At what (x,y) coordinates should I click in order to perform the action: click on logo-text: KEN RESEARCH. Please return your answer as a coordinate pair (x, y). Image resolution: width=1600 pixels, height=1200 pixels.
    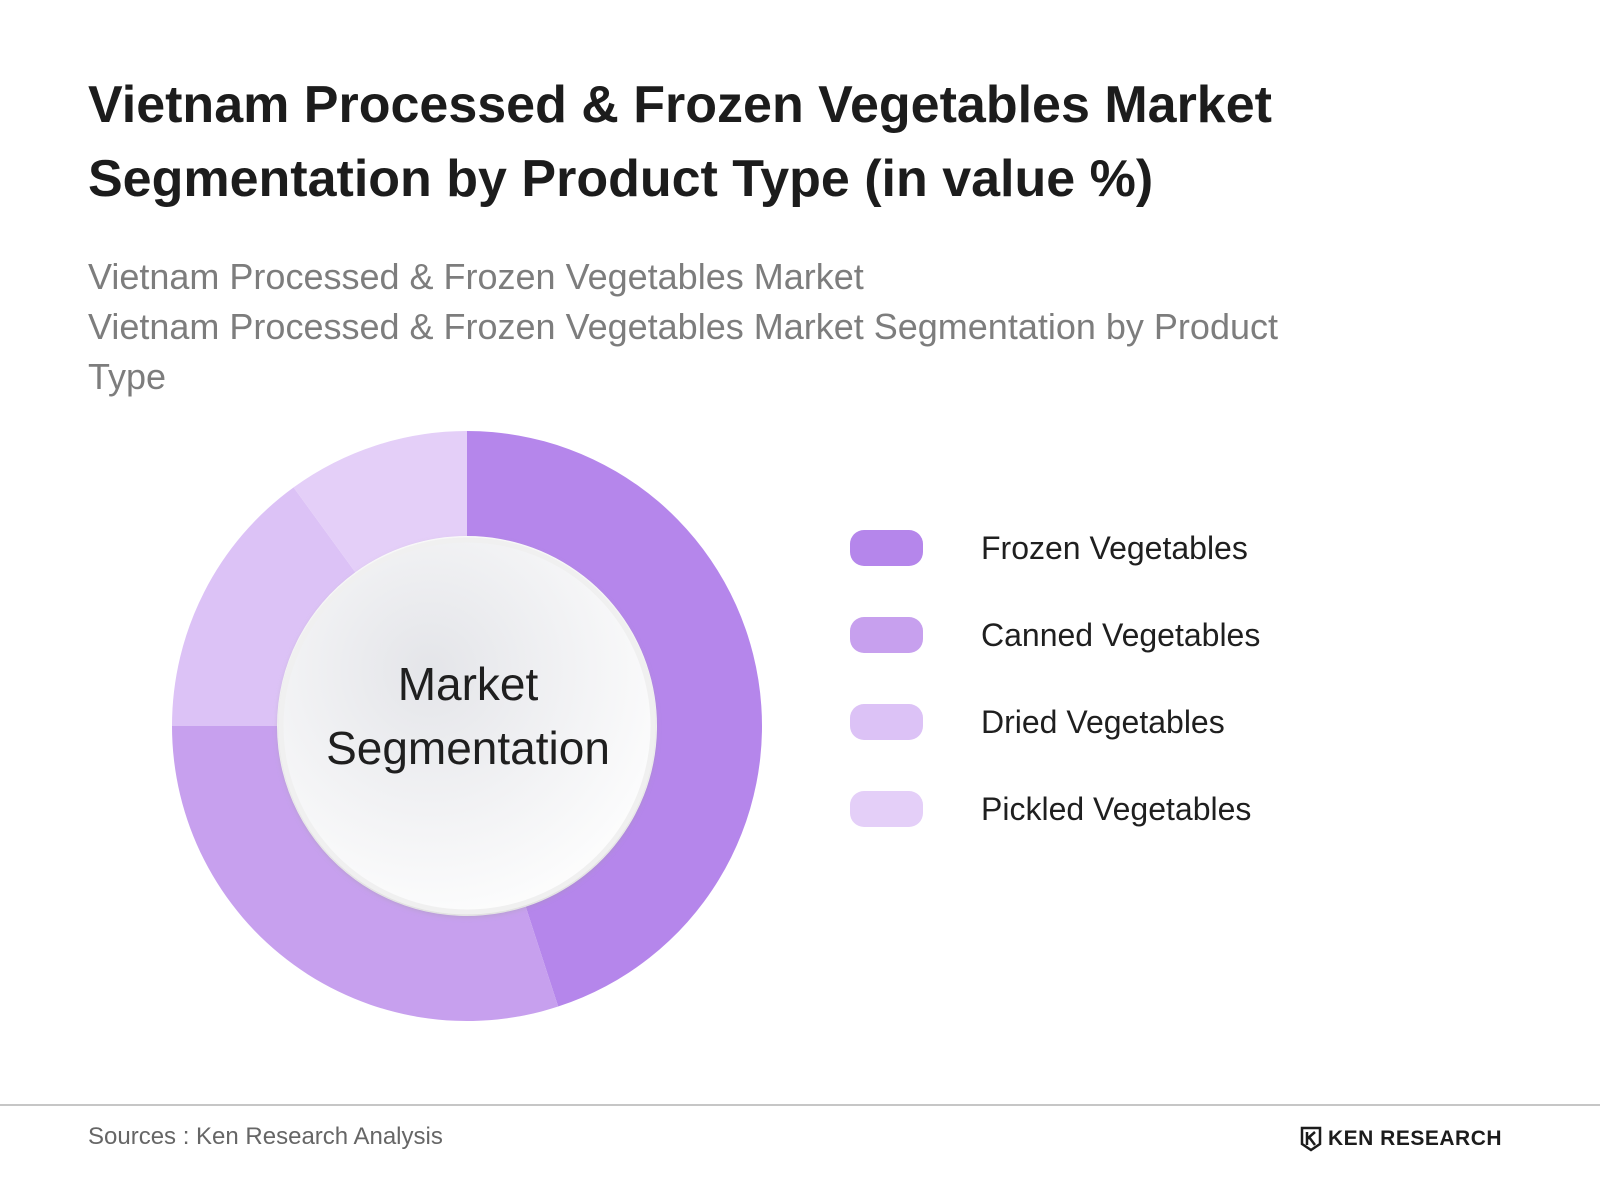
    Looking at the image, I should click on (1415, 1138).